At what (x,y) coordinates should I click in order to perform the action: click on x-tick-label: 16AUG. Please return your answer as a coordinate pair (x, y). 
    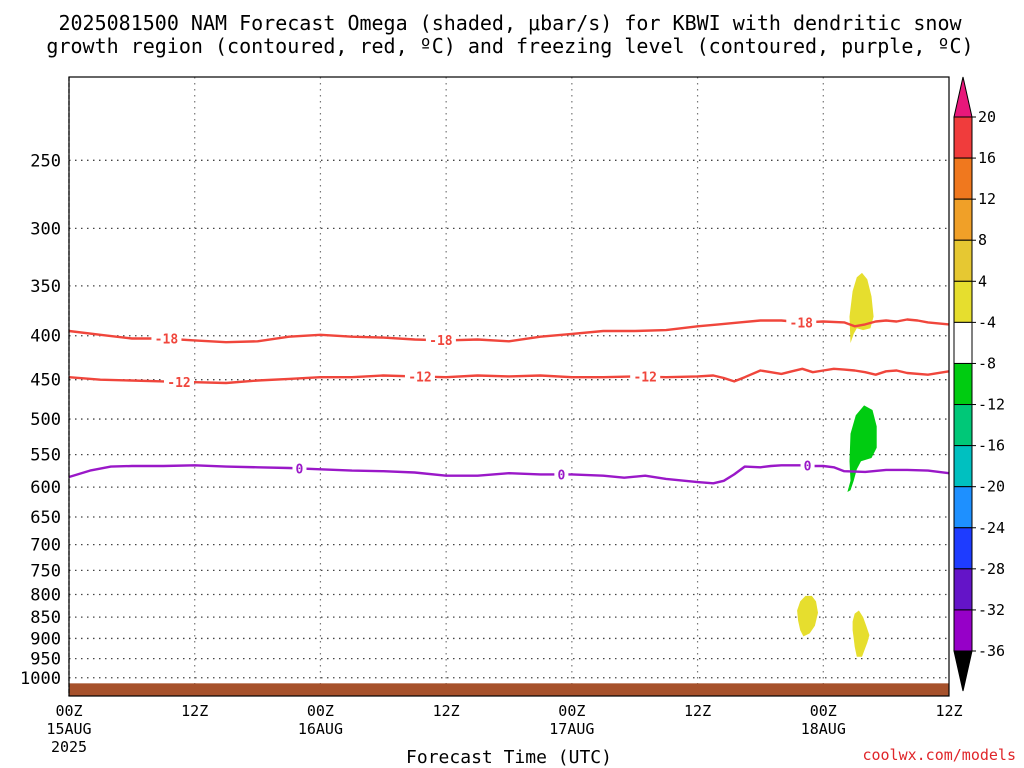
    Looking at the image, I should click on (320, 729).